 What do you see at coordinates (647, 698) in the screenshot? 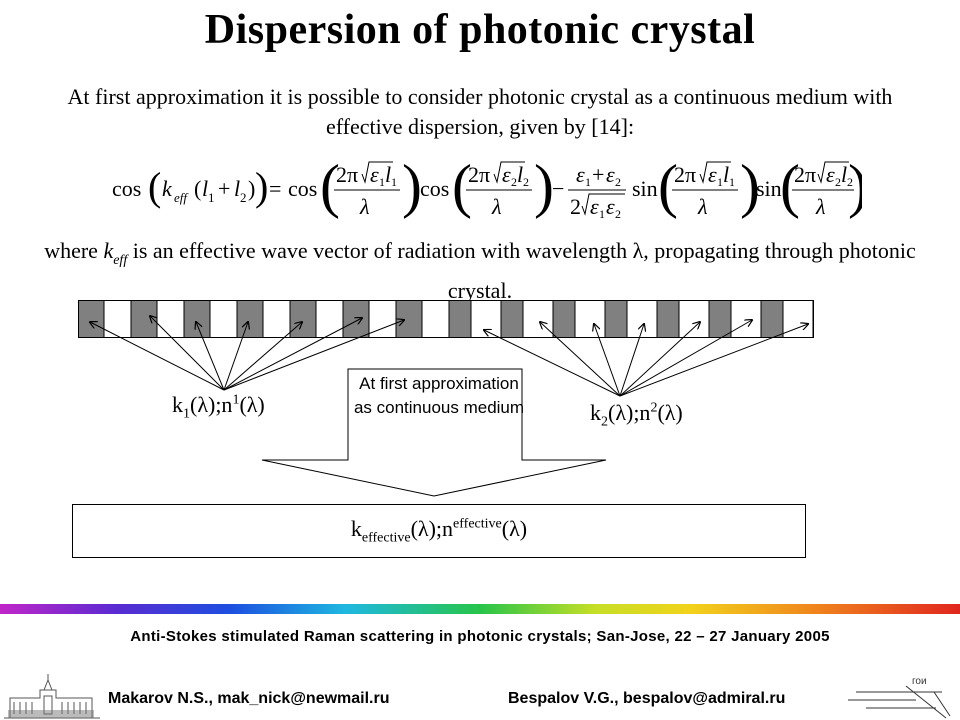
I see `author2-text: Bespalov V.G., bespalov@admiral.ru` at bounding box center [647, 698].